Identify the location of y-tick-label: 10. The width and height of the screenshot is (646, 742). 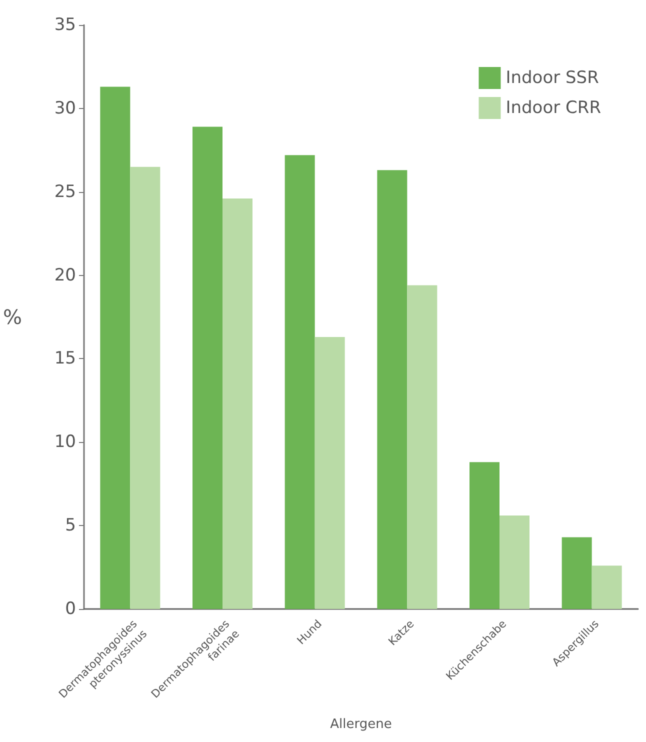
(65, 442).